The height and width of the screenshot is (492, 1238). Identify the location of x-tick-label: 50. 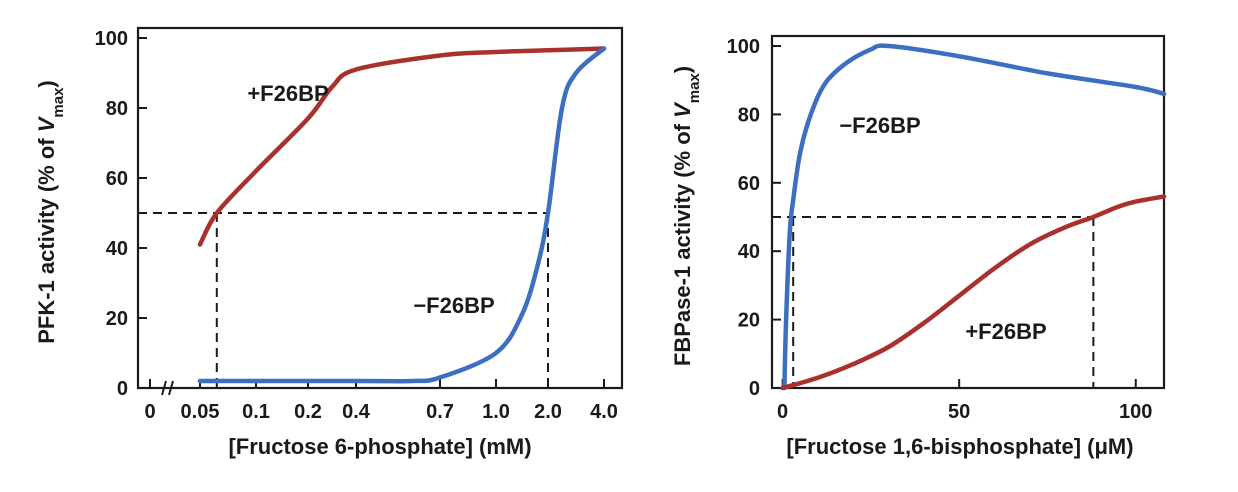
(959, 412).